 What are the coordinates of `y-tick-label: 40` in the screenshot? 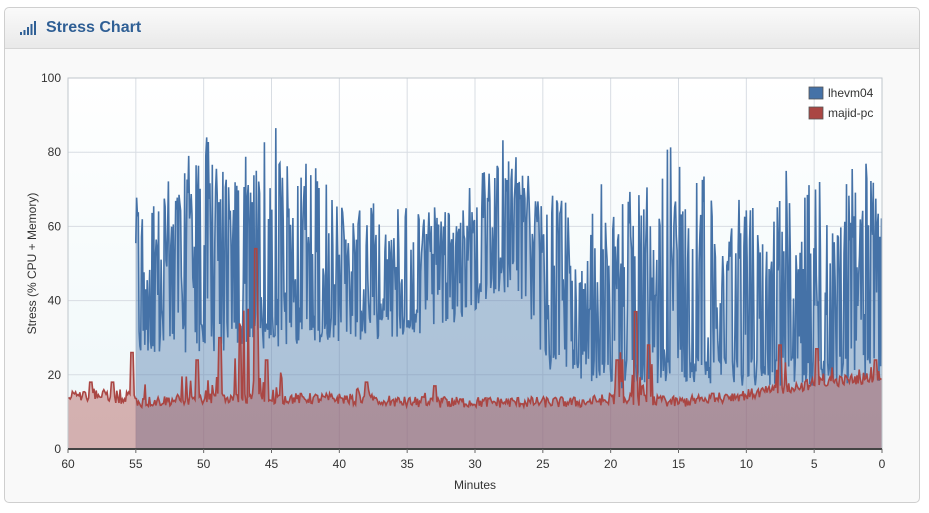 It's located at (55, 301).